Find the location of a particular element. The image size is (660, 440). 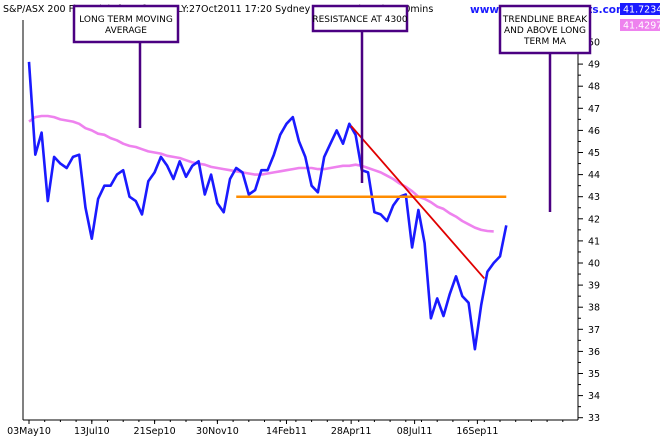

x-tick-label: 21Sep10 is located at coordinates (155, 431).